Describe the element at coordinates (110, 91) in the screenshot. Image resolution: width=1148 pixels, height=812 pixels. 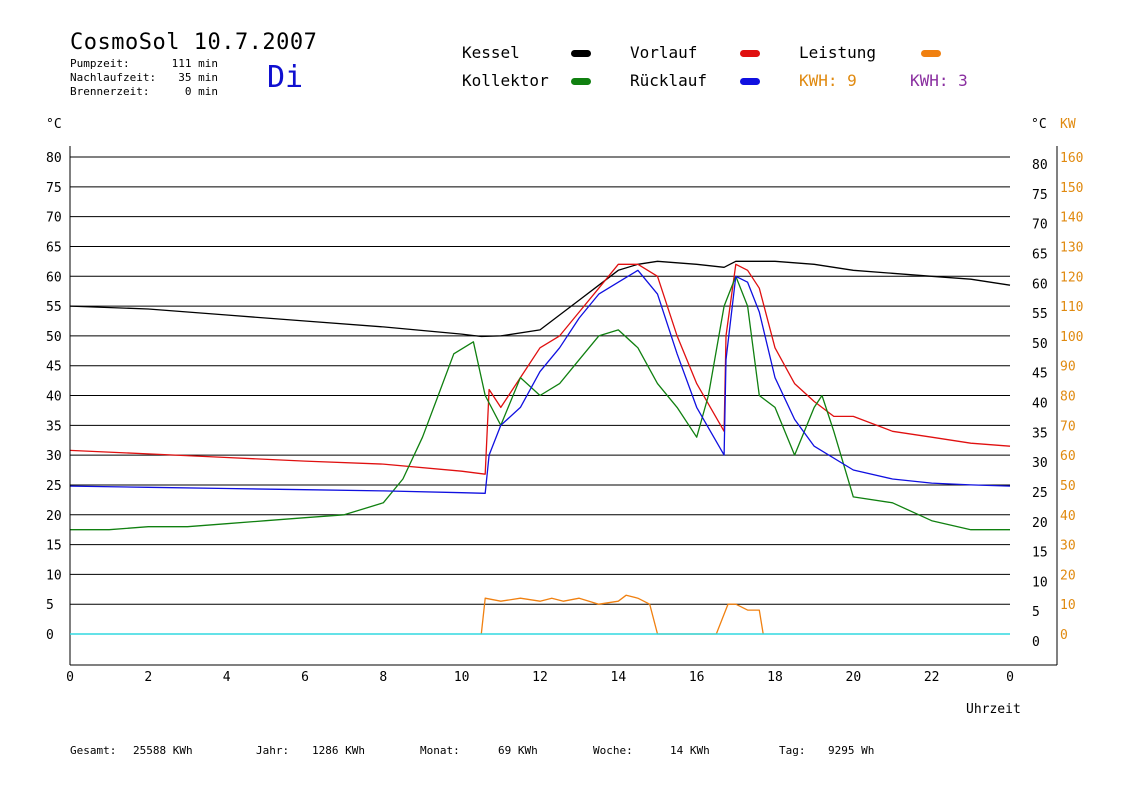
I see `stat-label-brenner: Brennerzeit:` at that location.